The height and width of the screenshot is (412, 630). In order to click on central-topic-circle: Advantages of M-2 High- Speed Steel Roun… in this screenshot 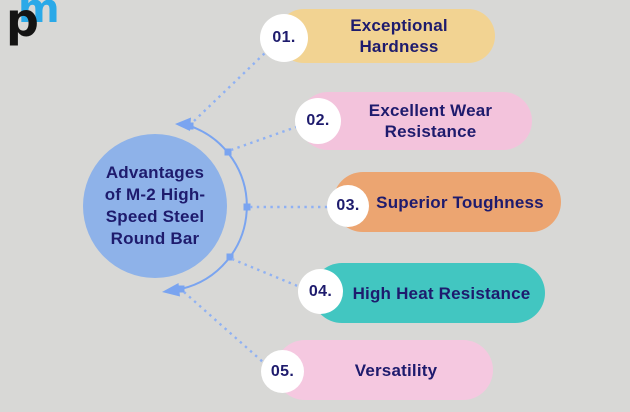, I will do `click(155, 206)`.